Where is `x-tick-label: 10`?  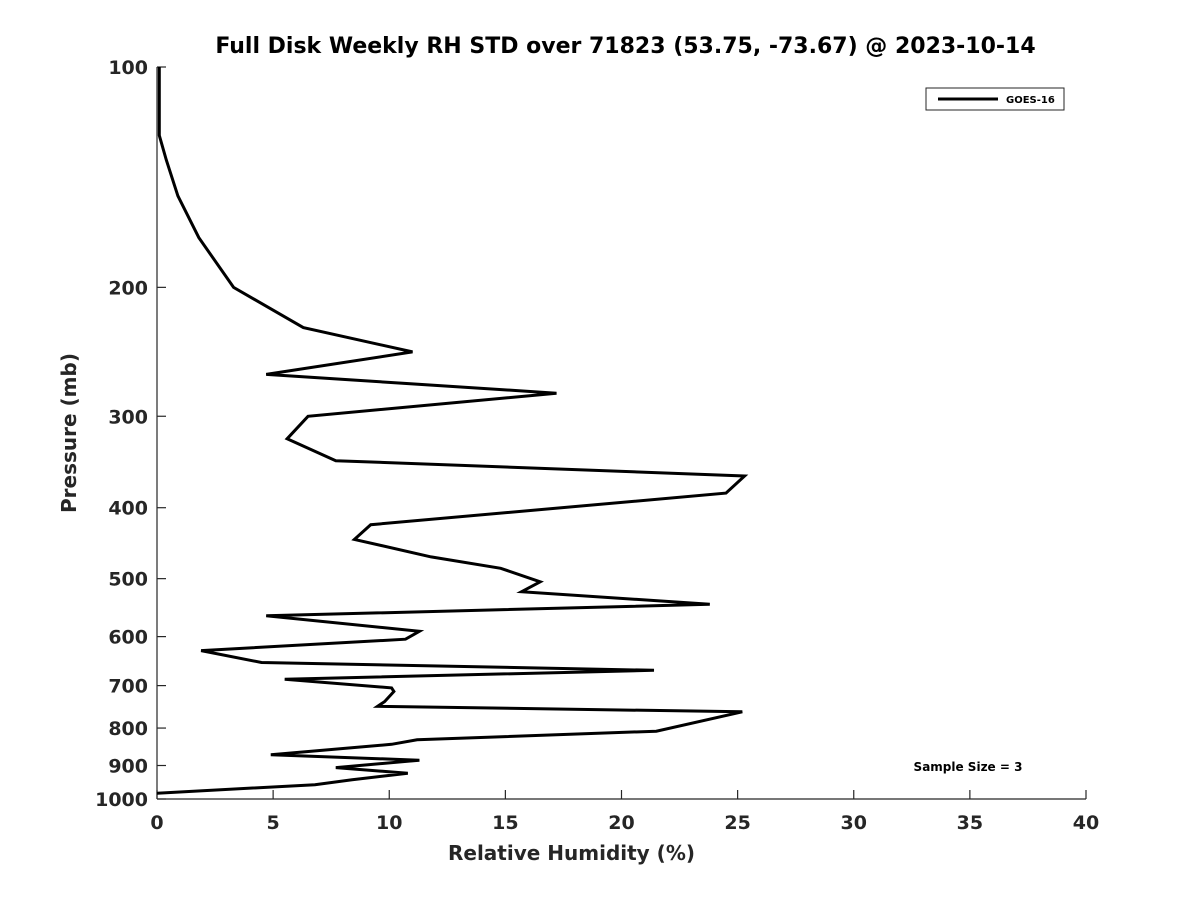
x-tick-label: 10 is located at coordinates (389, 823).